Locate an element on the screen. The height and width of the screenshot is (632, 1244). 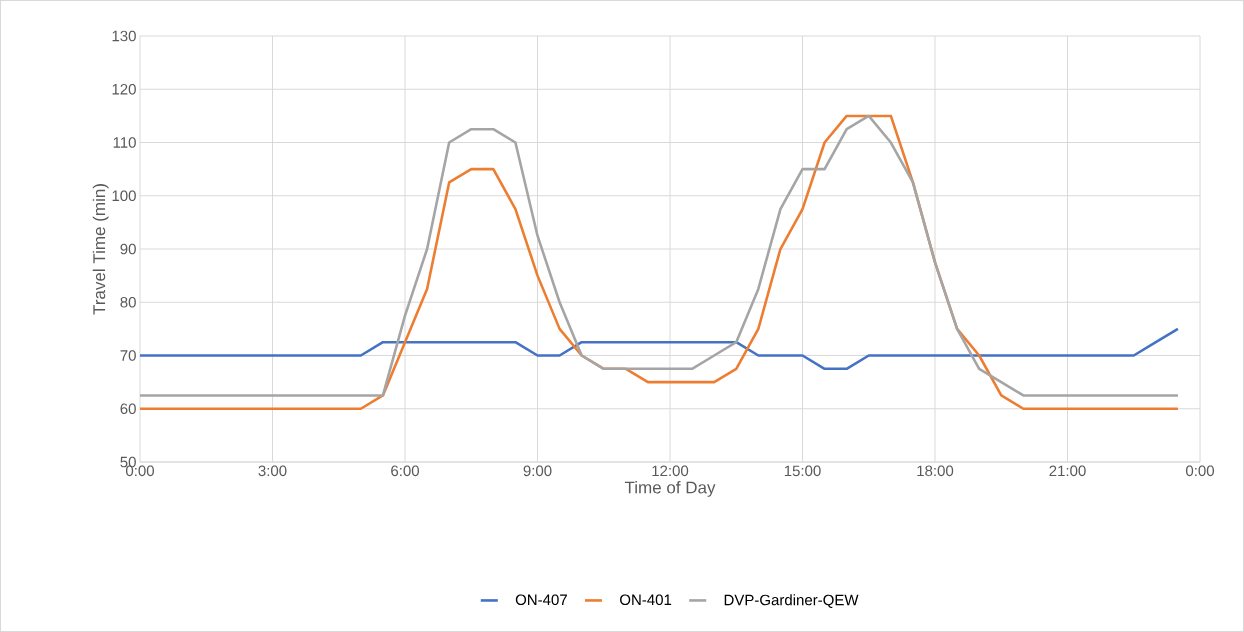
x-tick-label: 6:00 is located at coordinates (405, 471).